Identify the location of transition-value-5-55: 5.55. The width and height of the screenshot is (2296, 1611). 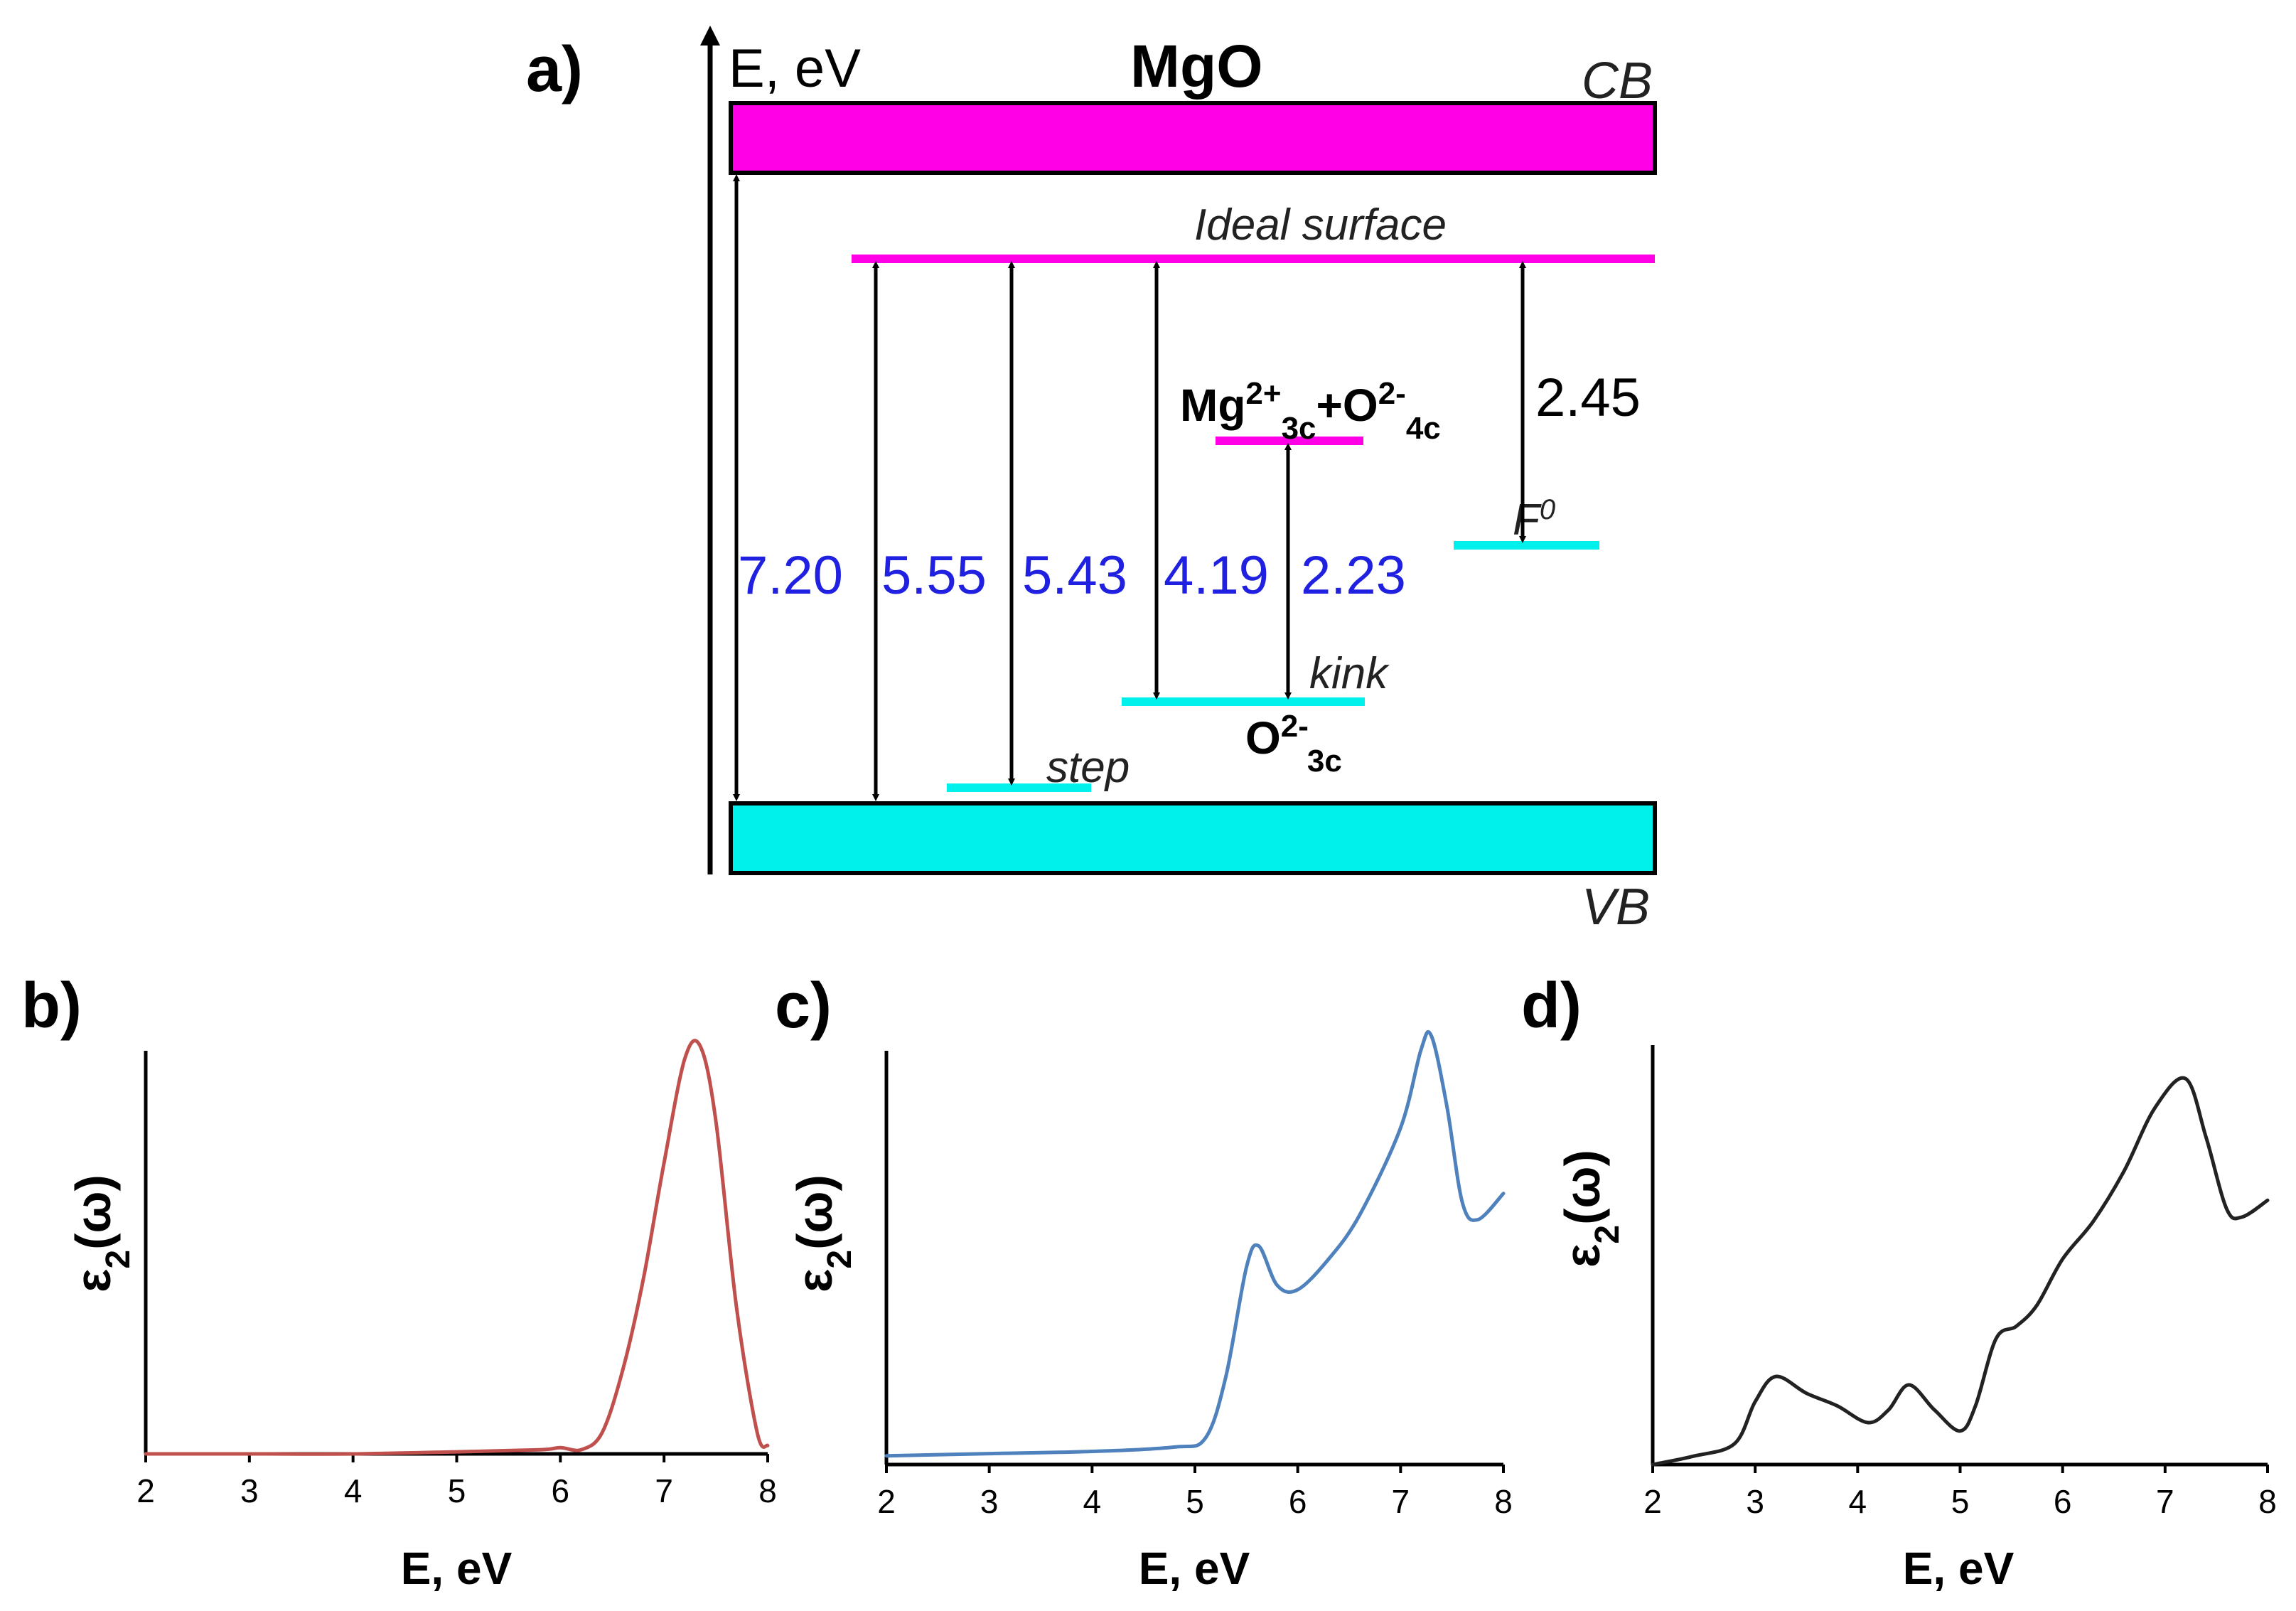
(934, 575).